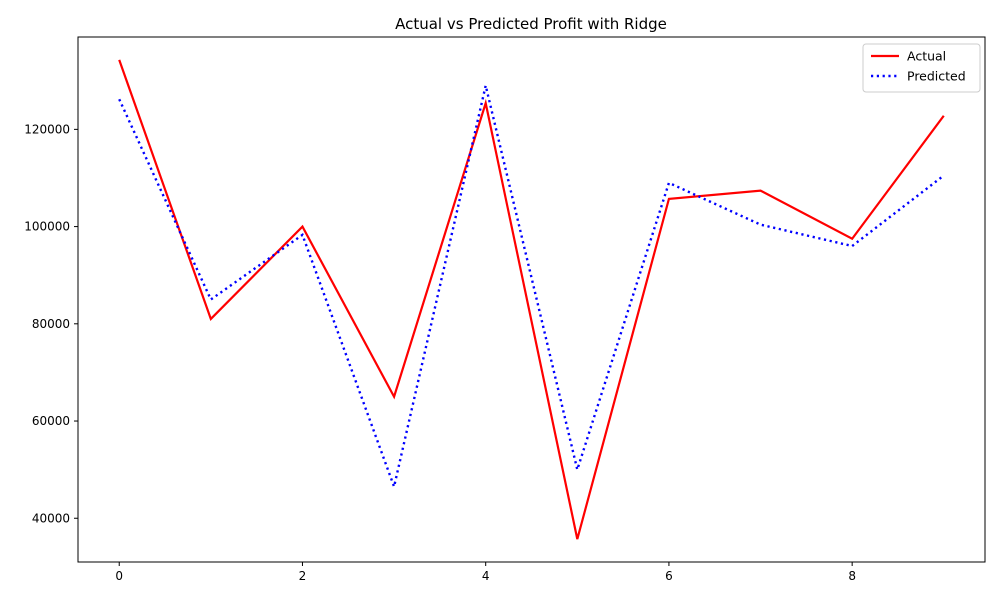 The width and height of the screenshot is (1000, 600). What do you see at coordinates (486, 576) in the screenshot?
I see `x-tick-label: 4` at bounding box center [486, 576].